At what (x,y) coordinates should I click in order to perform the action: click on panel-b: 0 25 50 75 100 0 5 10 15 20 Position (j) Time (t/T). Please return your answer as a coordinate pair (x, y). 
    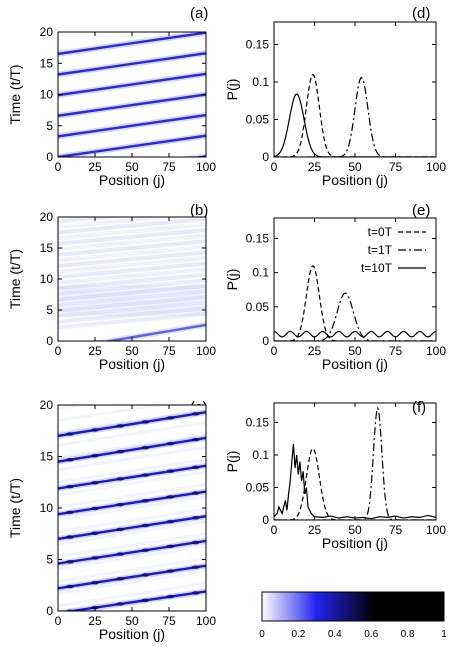
    Looking at the image, I should click on (111, 291).